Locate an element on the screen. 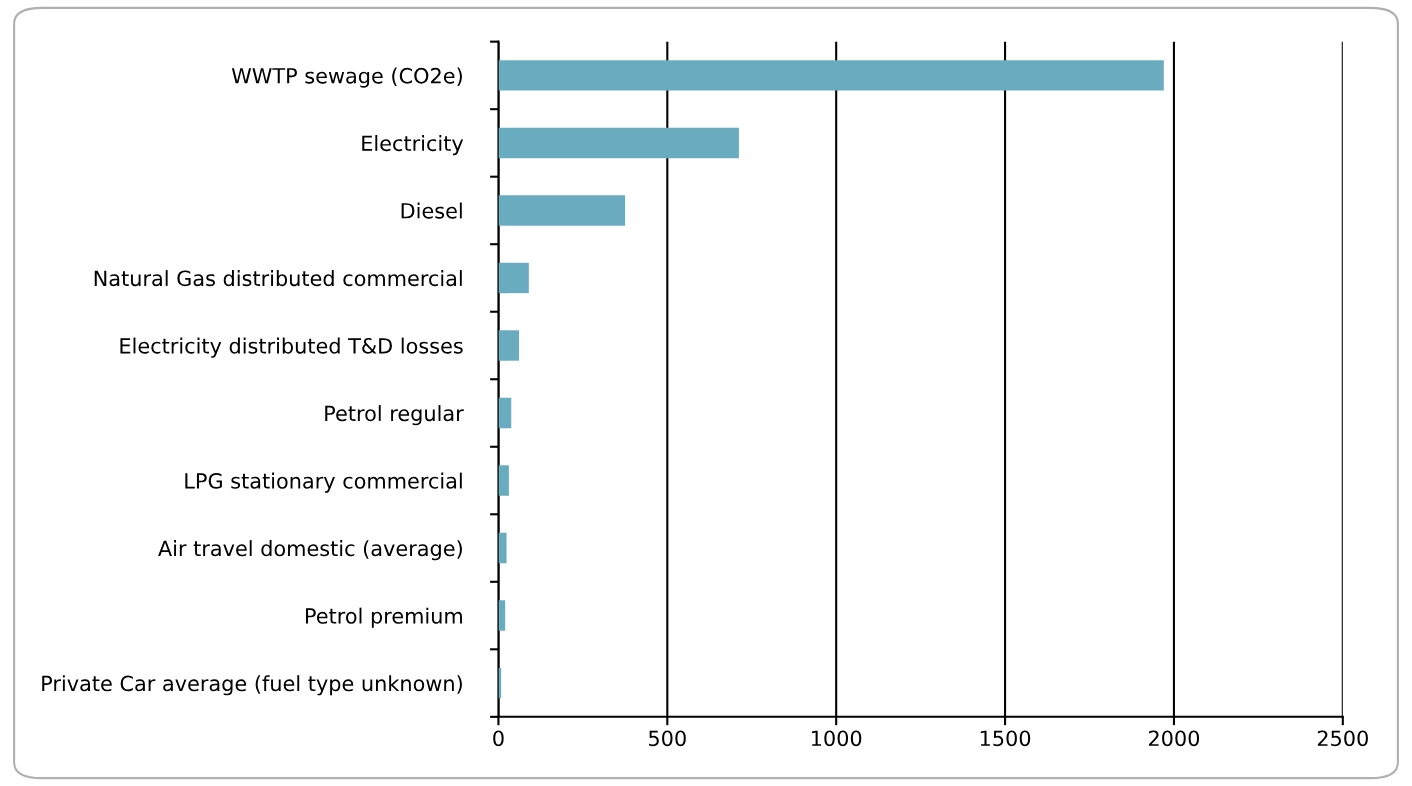  y-tick-label: LPG stationary commercial is located at coordinates (323, 482).